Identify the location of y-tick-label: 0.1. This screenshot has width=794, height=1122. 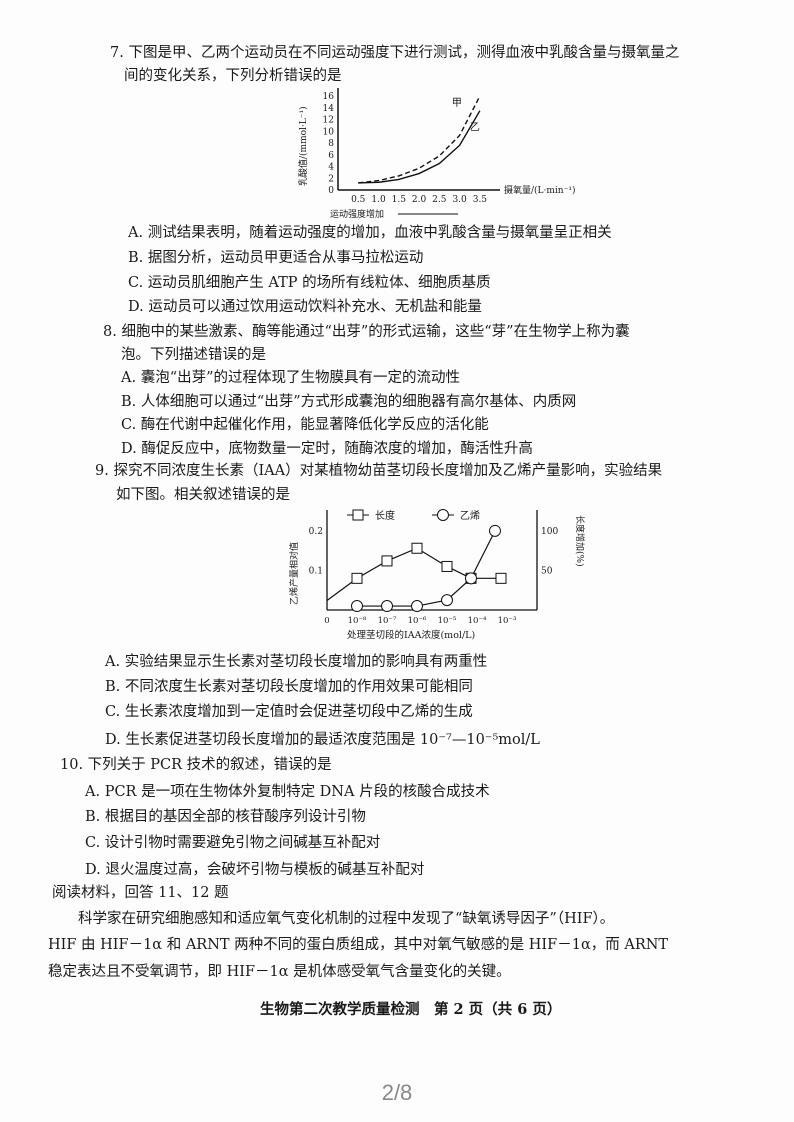
(316, 571).